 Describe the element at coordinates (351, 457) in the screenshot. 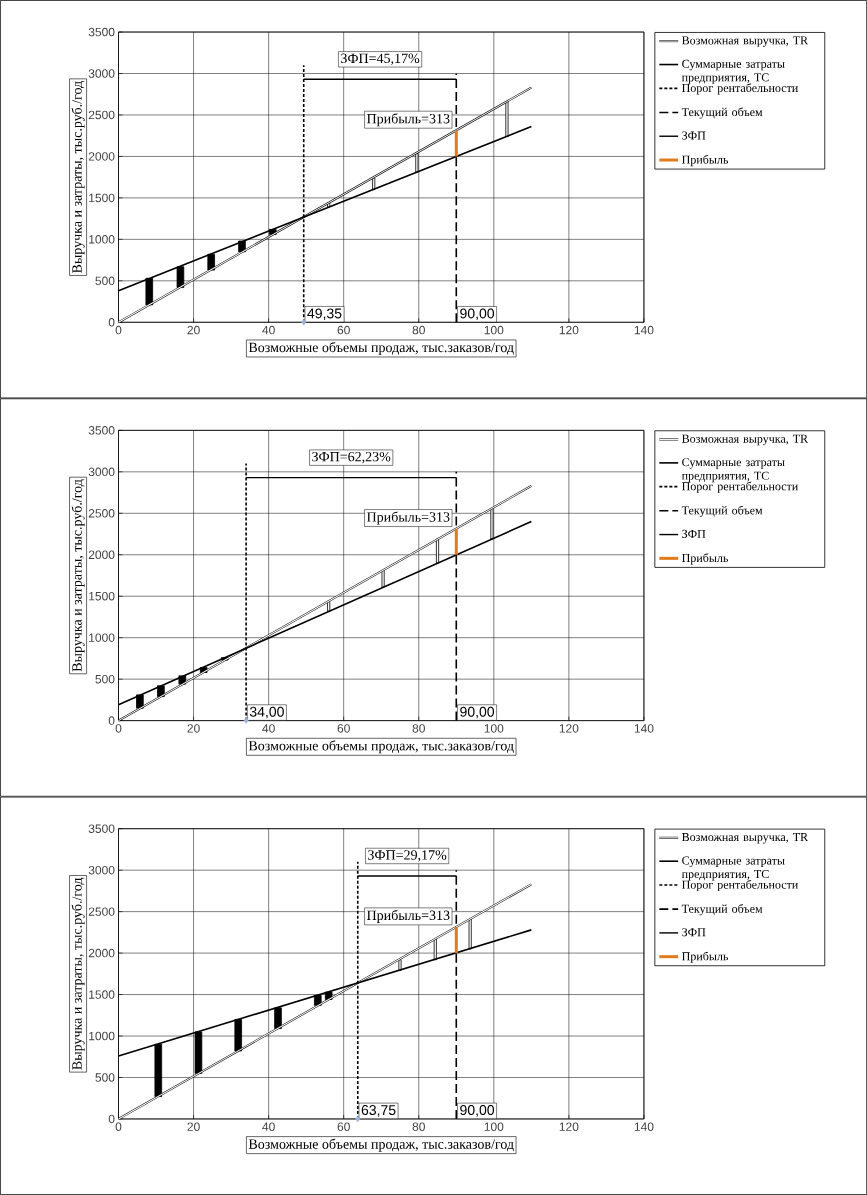

I see `annotation: ЗФП=62,23%` at that location.